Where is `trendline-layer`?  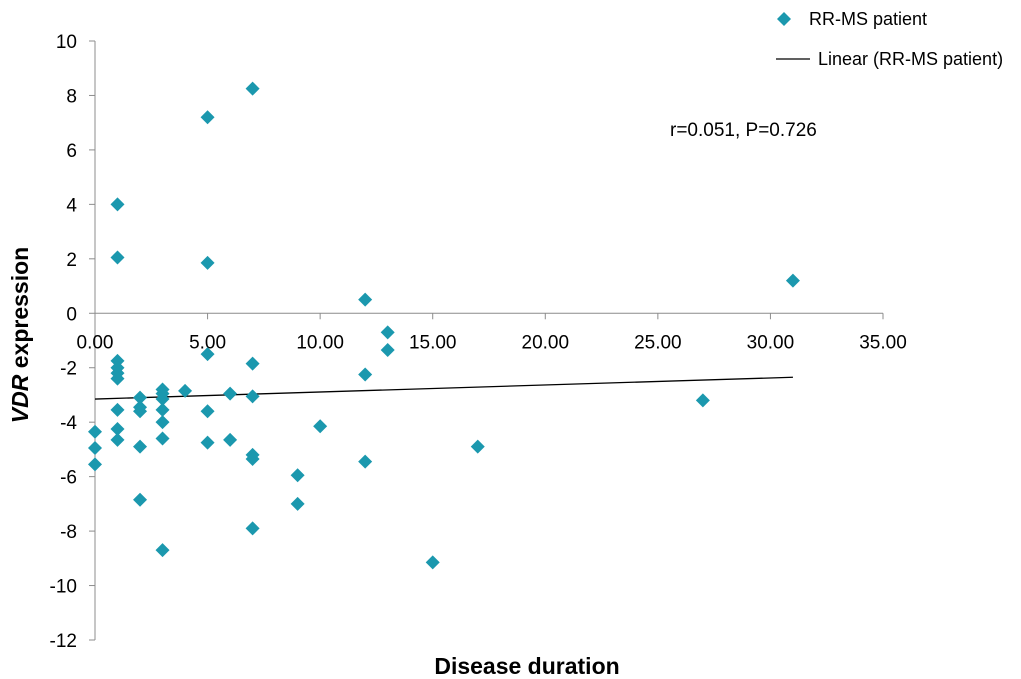
trendline-layer is located at coordinates (443, 388).